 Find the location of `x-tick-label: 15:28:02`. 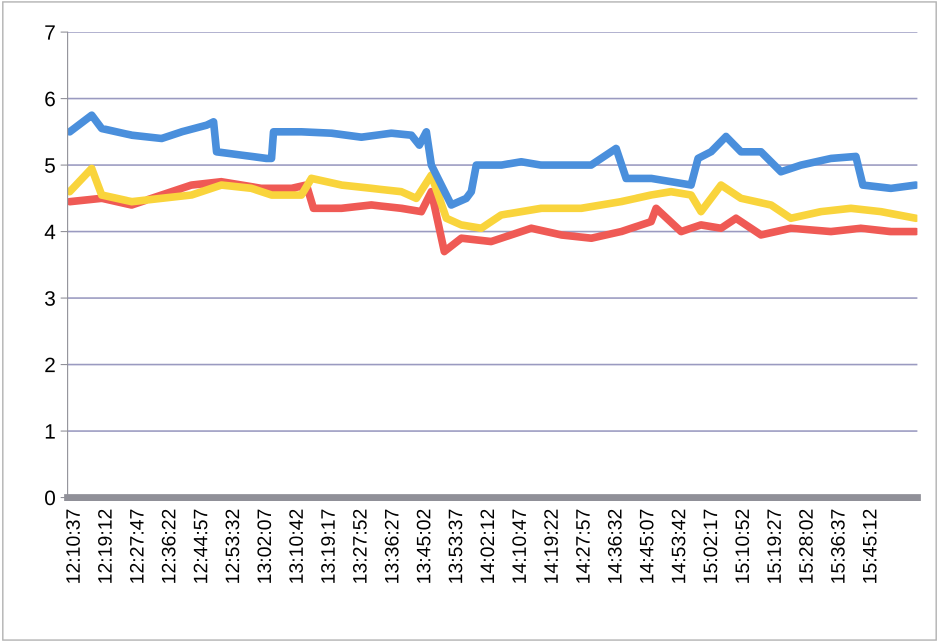

x-tick-label: 15:28:02 is located at coordinates (806, 546).